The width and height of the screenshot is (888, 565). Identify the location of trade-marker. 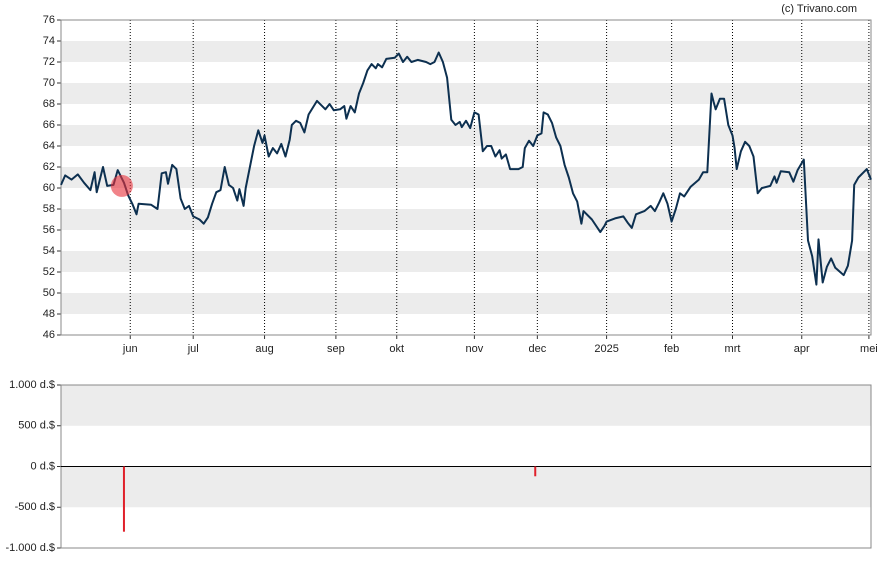
(121, 185).